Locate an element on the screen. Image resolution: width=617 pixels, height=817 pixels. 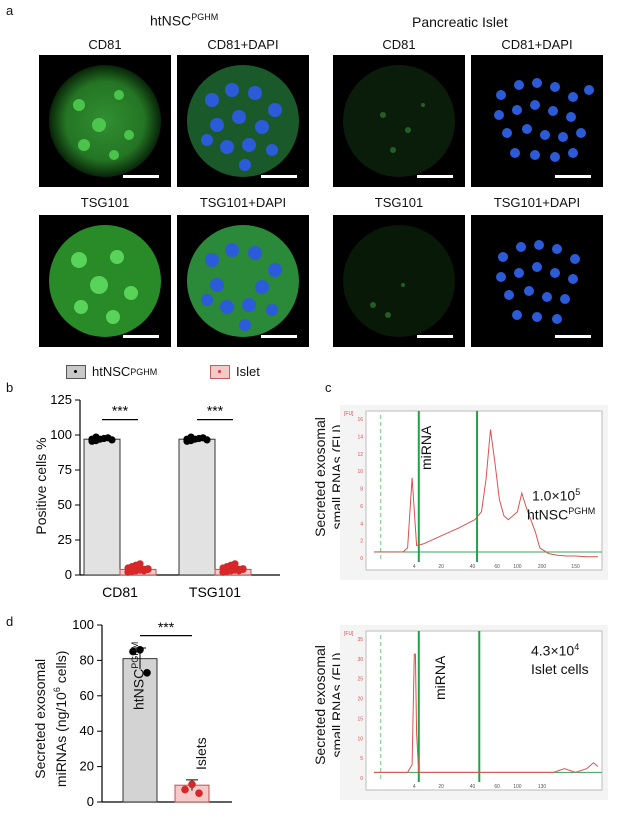
y-tick-label: 125 is located at coordinates (61, 399).